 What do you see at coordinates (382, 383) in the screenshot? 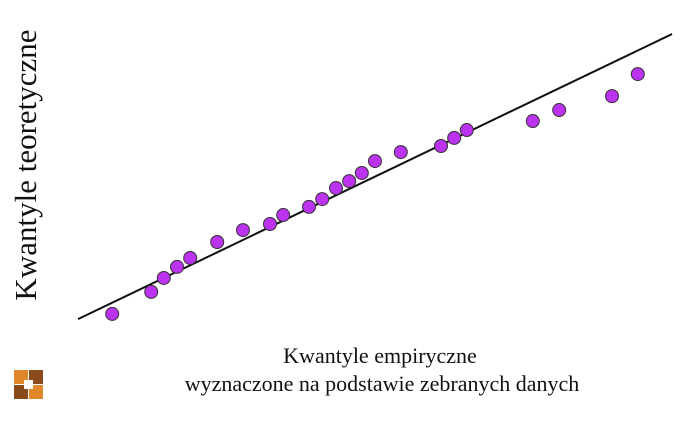
I see `x-axis-label: wyznaczone na podstawie zebranych danych` at bounding box center [382, 383].